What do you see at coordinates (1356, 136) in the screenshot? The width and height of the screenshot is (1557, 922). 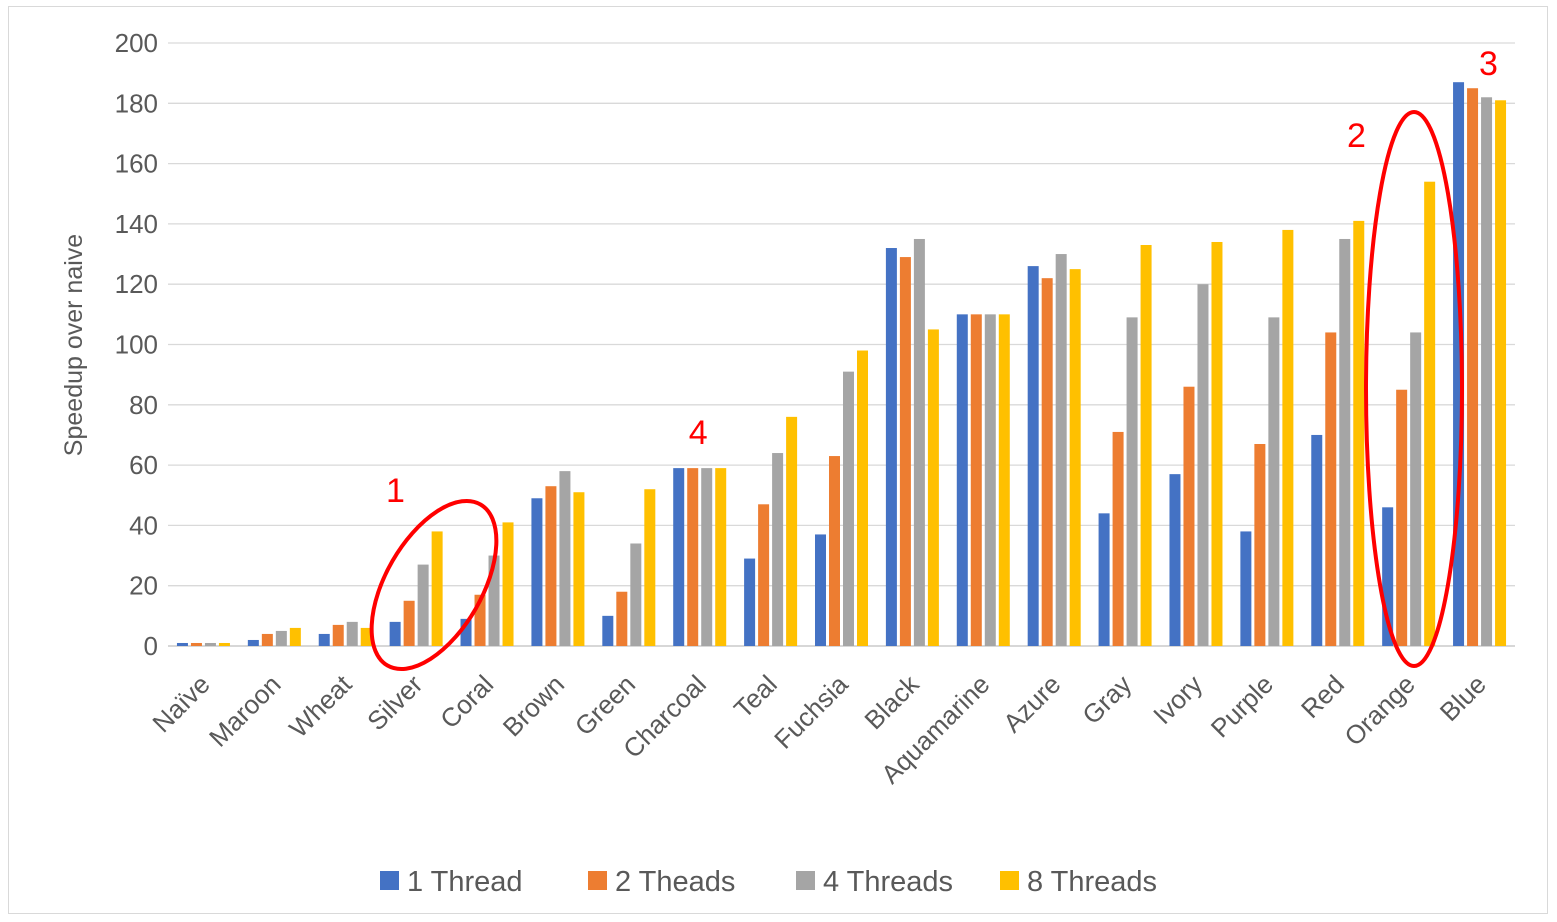 I see `annotation-label: 2` at bounding box center [1356, 136].